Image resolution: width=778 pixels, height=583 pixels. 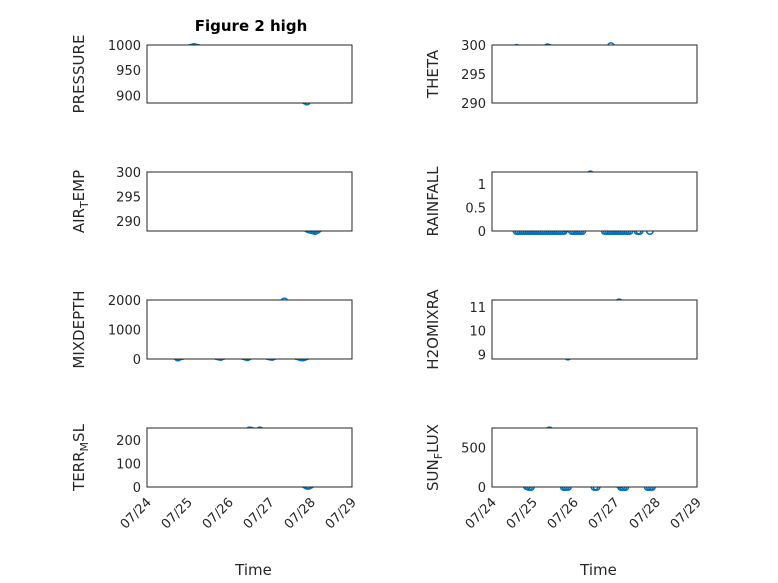 I want to click on y-tick-label: 9, so click(x=482, y=355).